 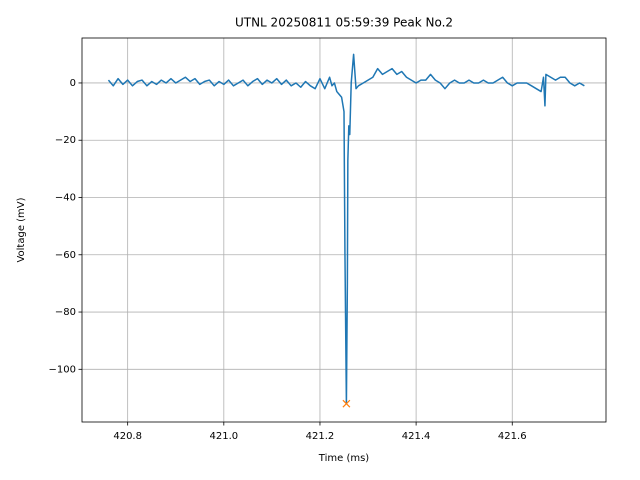 What do you see at coordinates (65, 255) in the screenshot?
I see `y-tick-label: −60` at bounding box center [65, 255].